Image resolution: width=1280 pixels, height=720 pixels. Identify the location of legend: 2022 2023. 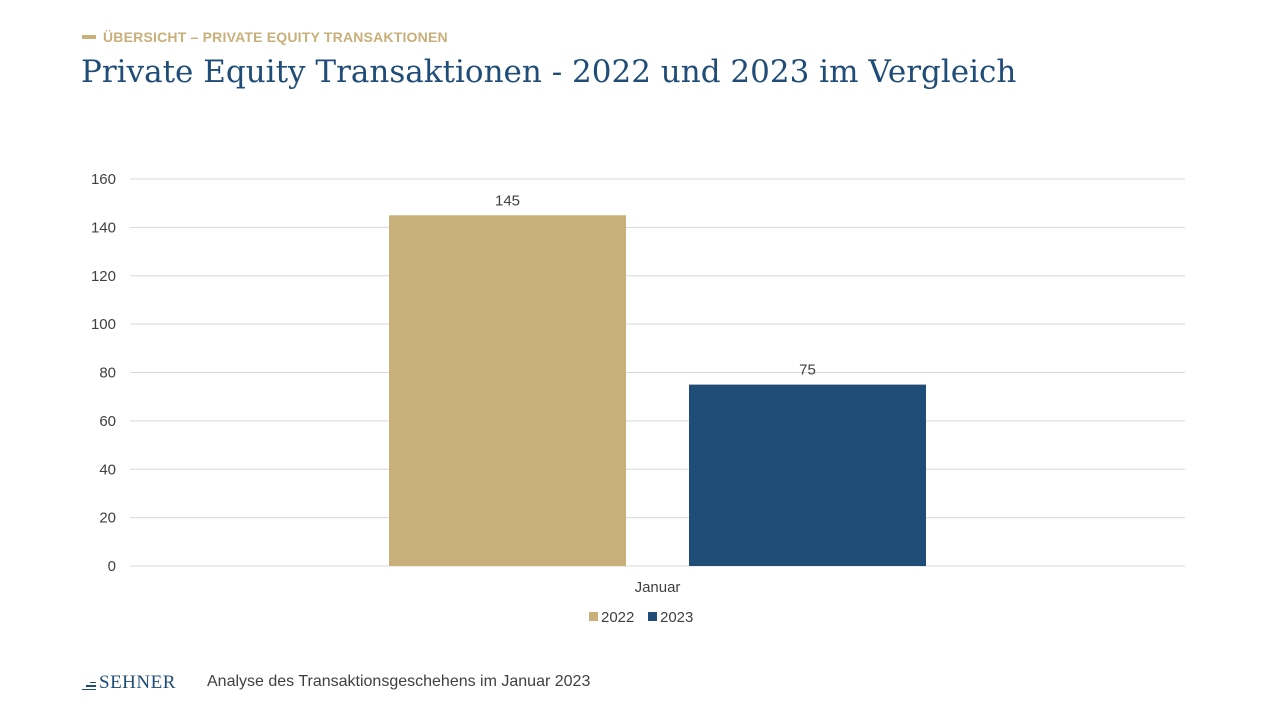
(641, 617).